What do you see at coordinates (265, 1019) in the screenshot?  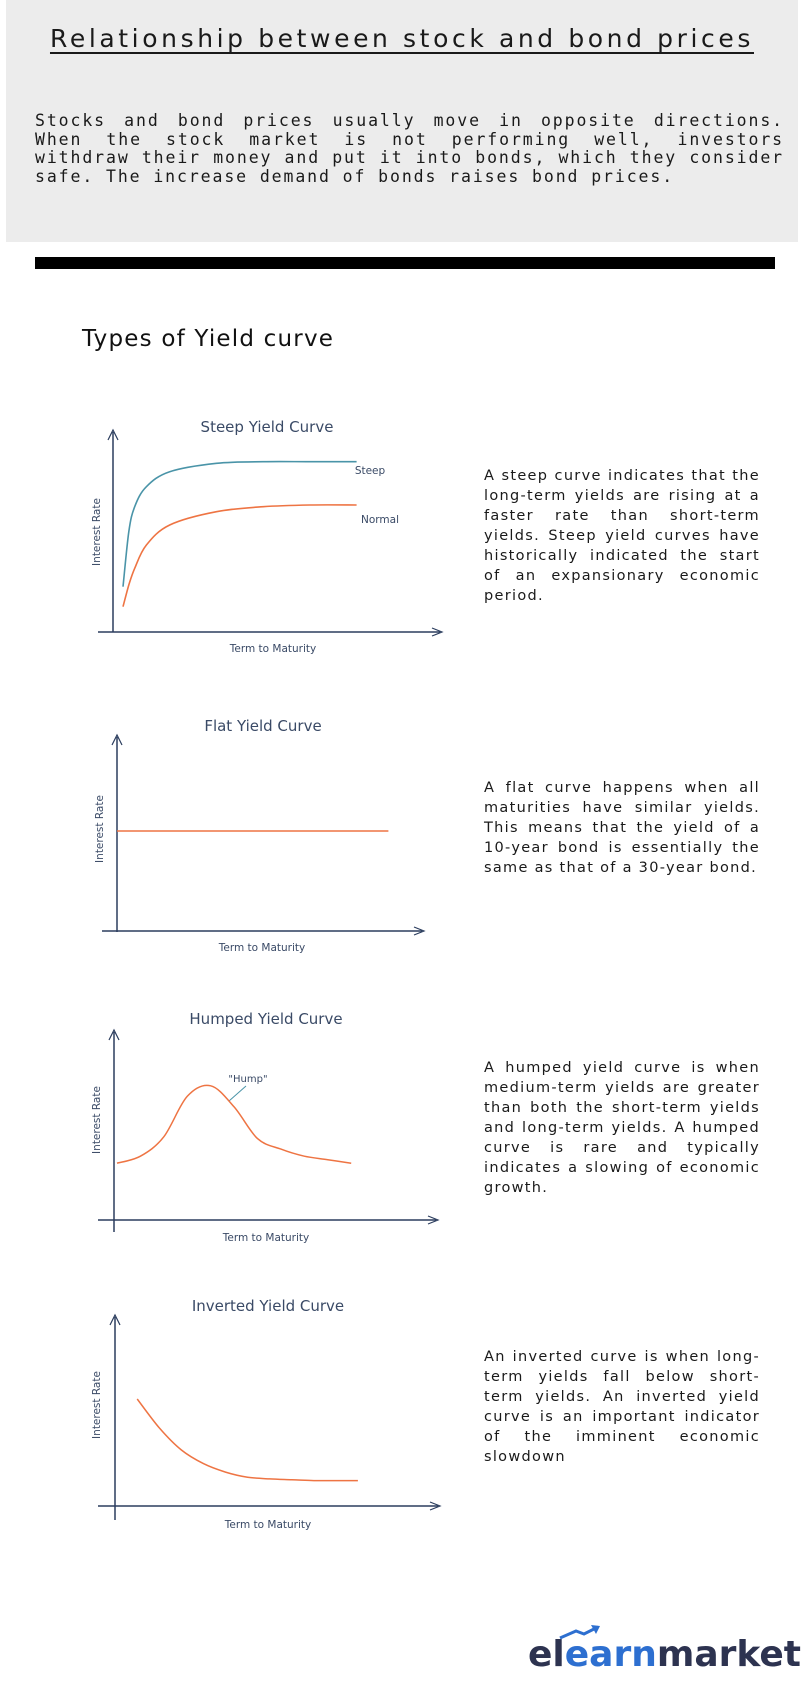 I see `chart-title: Humped Yield Curve` at bounding box center [265, 1019].